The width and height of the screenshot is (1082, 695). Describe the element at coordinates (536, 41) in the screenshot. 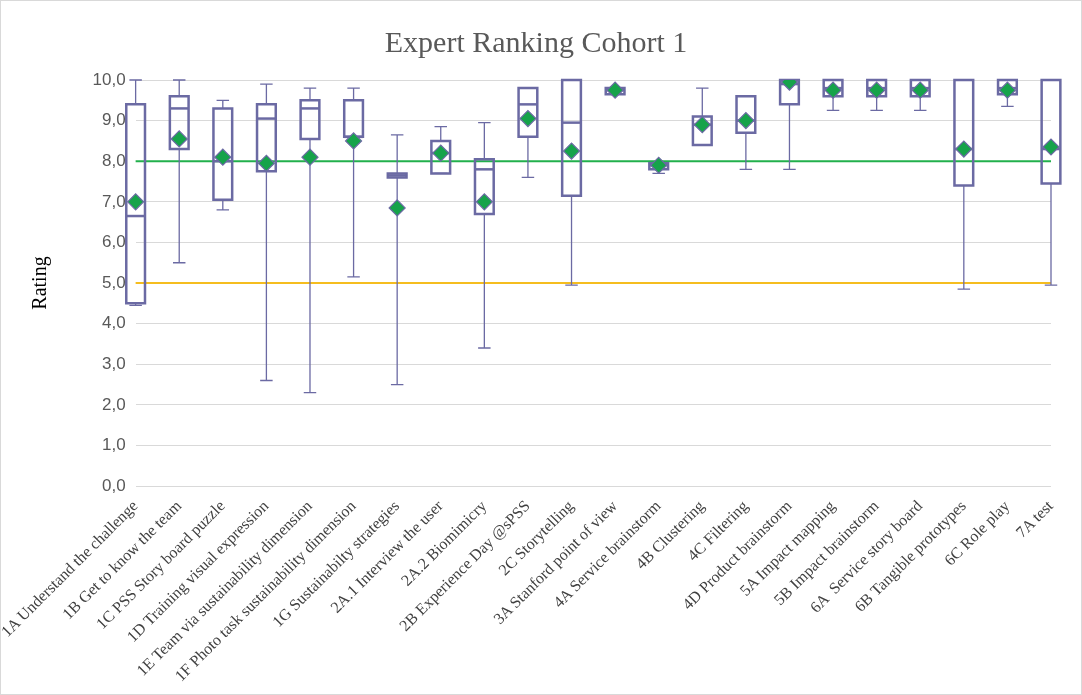

I see `chart-title: Expert Ranking Cohort 1` at that location.